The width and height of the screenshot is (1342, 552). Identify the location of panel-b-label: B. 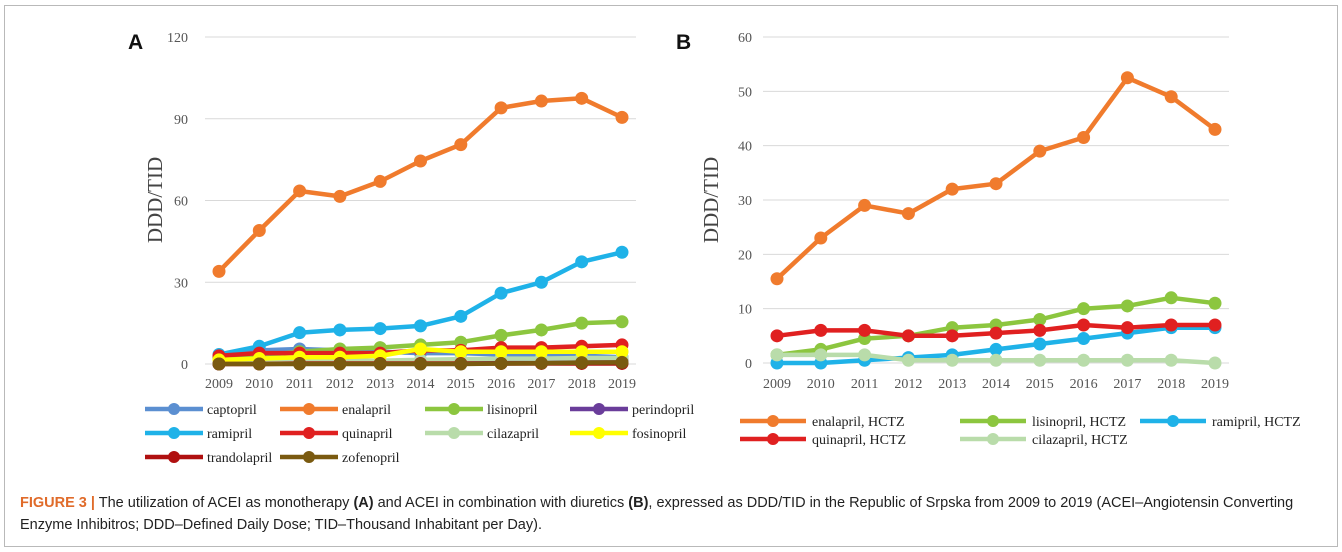
(683, 42).